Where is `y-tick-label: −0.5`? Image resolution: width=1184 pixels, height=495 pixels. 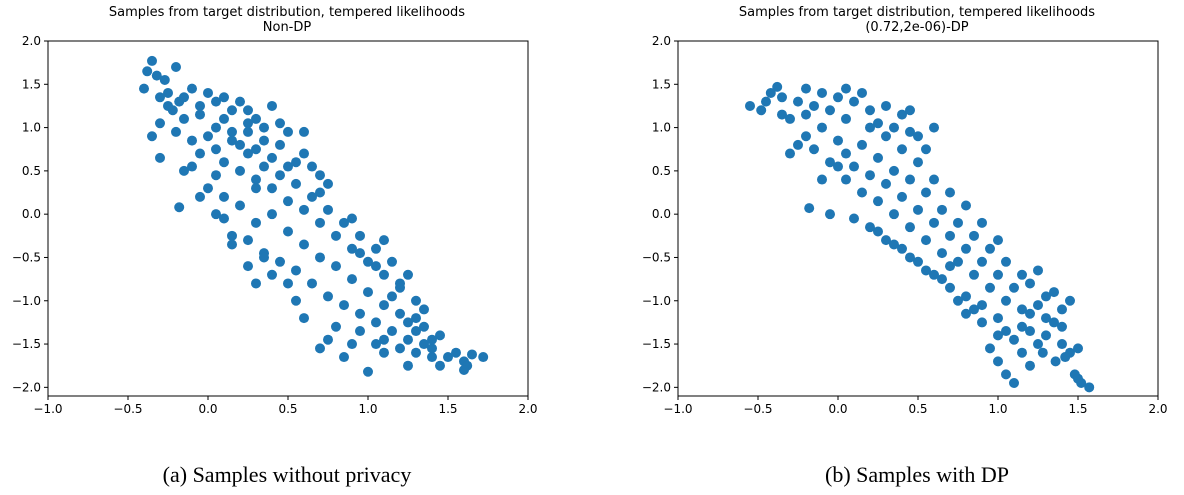 y-tick-label: −0.5 is located at coordinates (656, 257).